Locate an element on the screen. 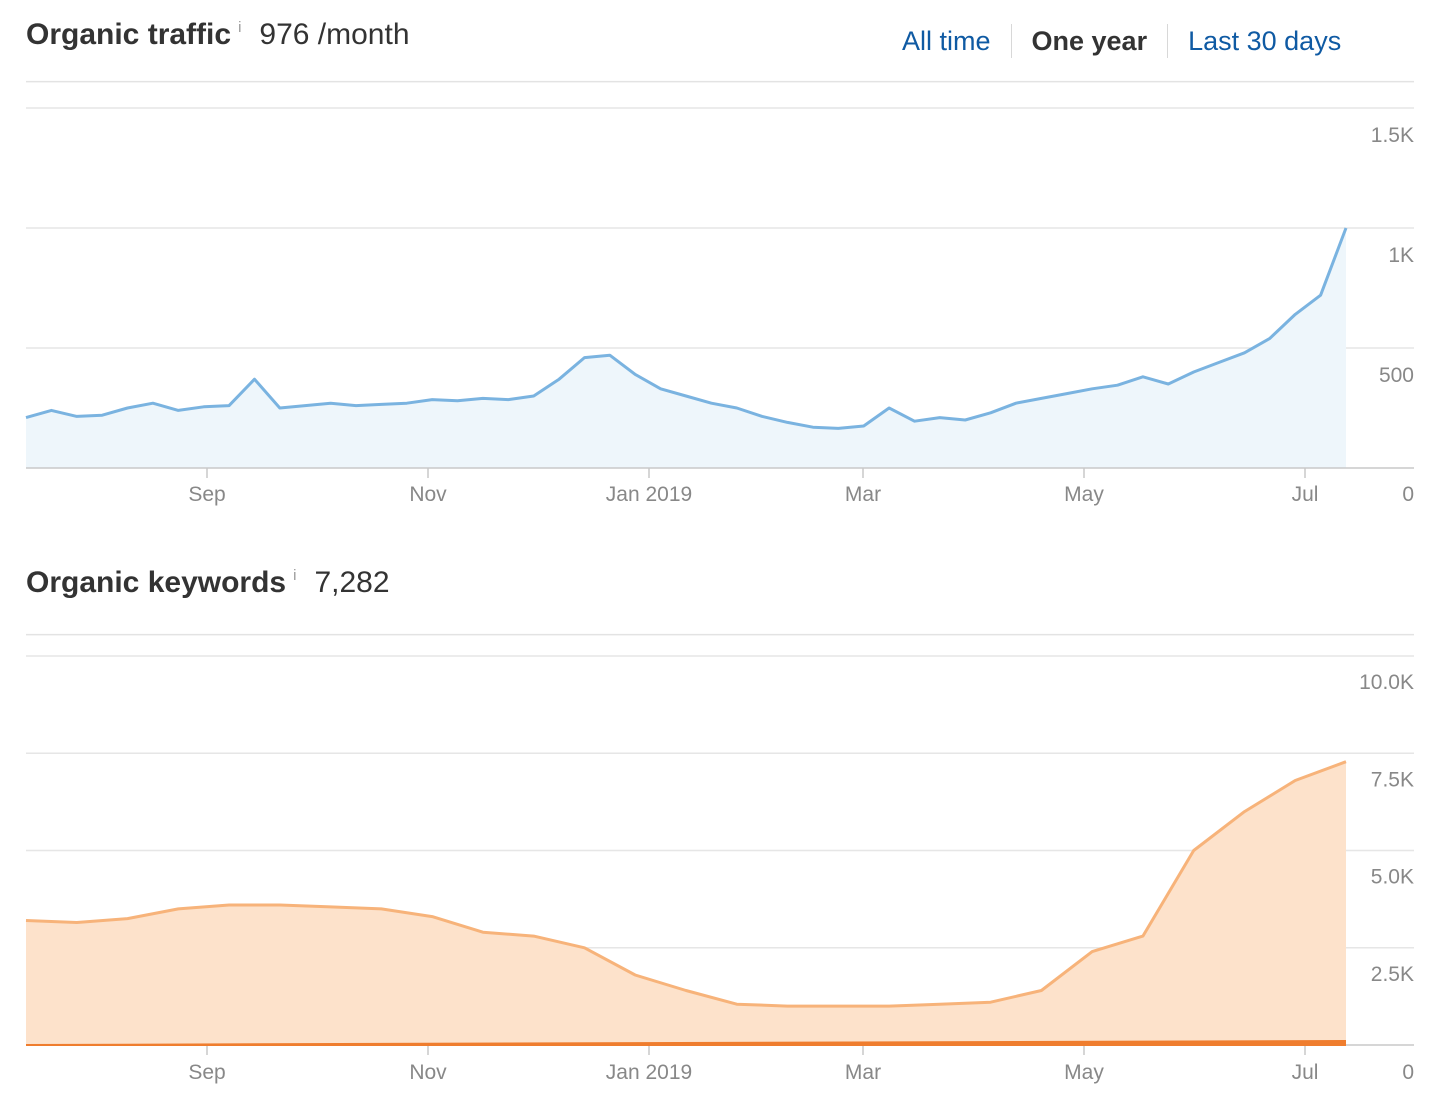 The height and width of the screenshot is (1116, 1440). keywords-info-icon: i is located at coordinates (295, 575).